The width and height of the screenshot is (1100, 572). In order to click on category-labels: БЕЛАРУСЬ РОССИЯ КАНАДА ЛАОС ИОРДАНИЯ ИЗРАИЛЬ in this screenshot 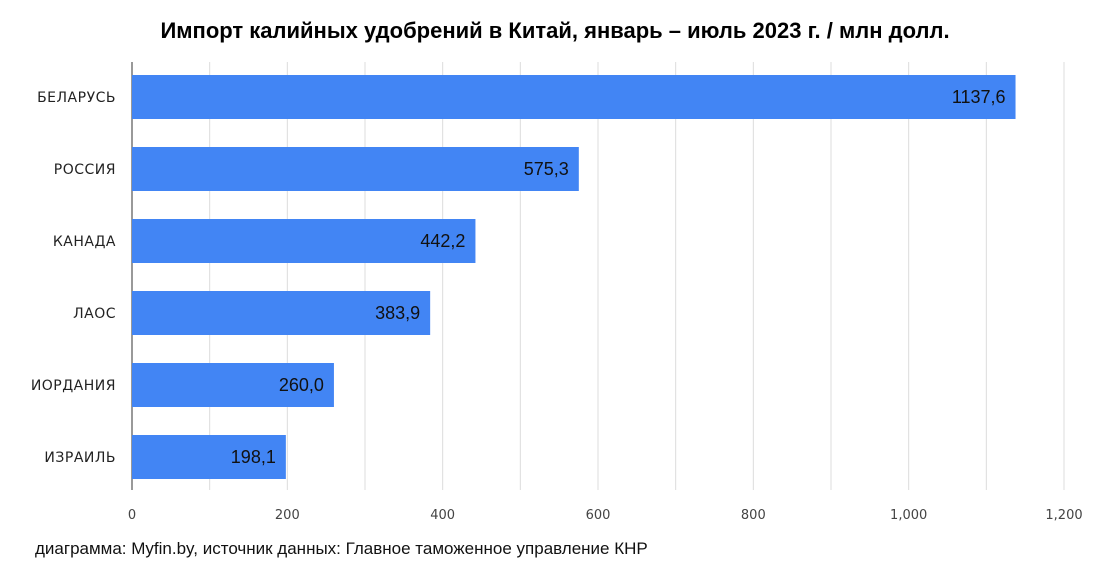, I will do `click(73, 278)`.